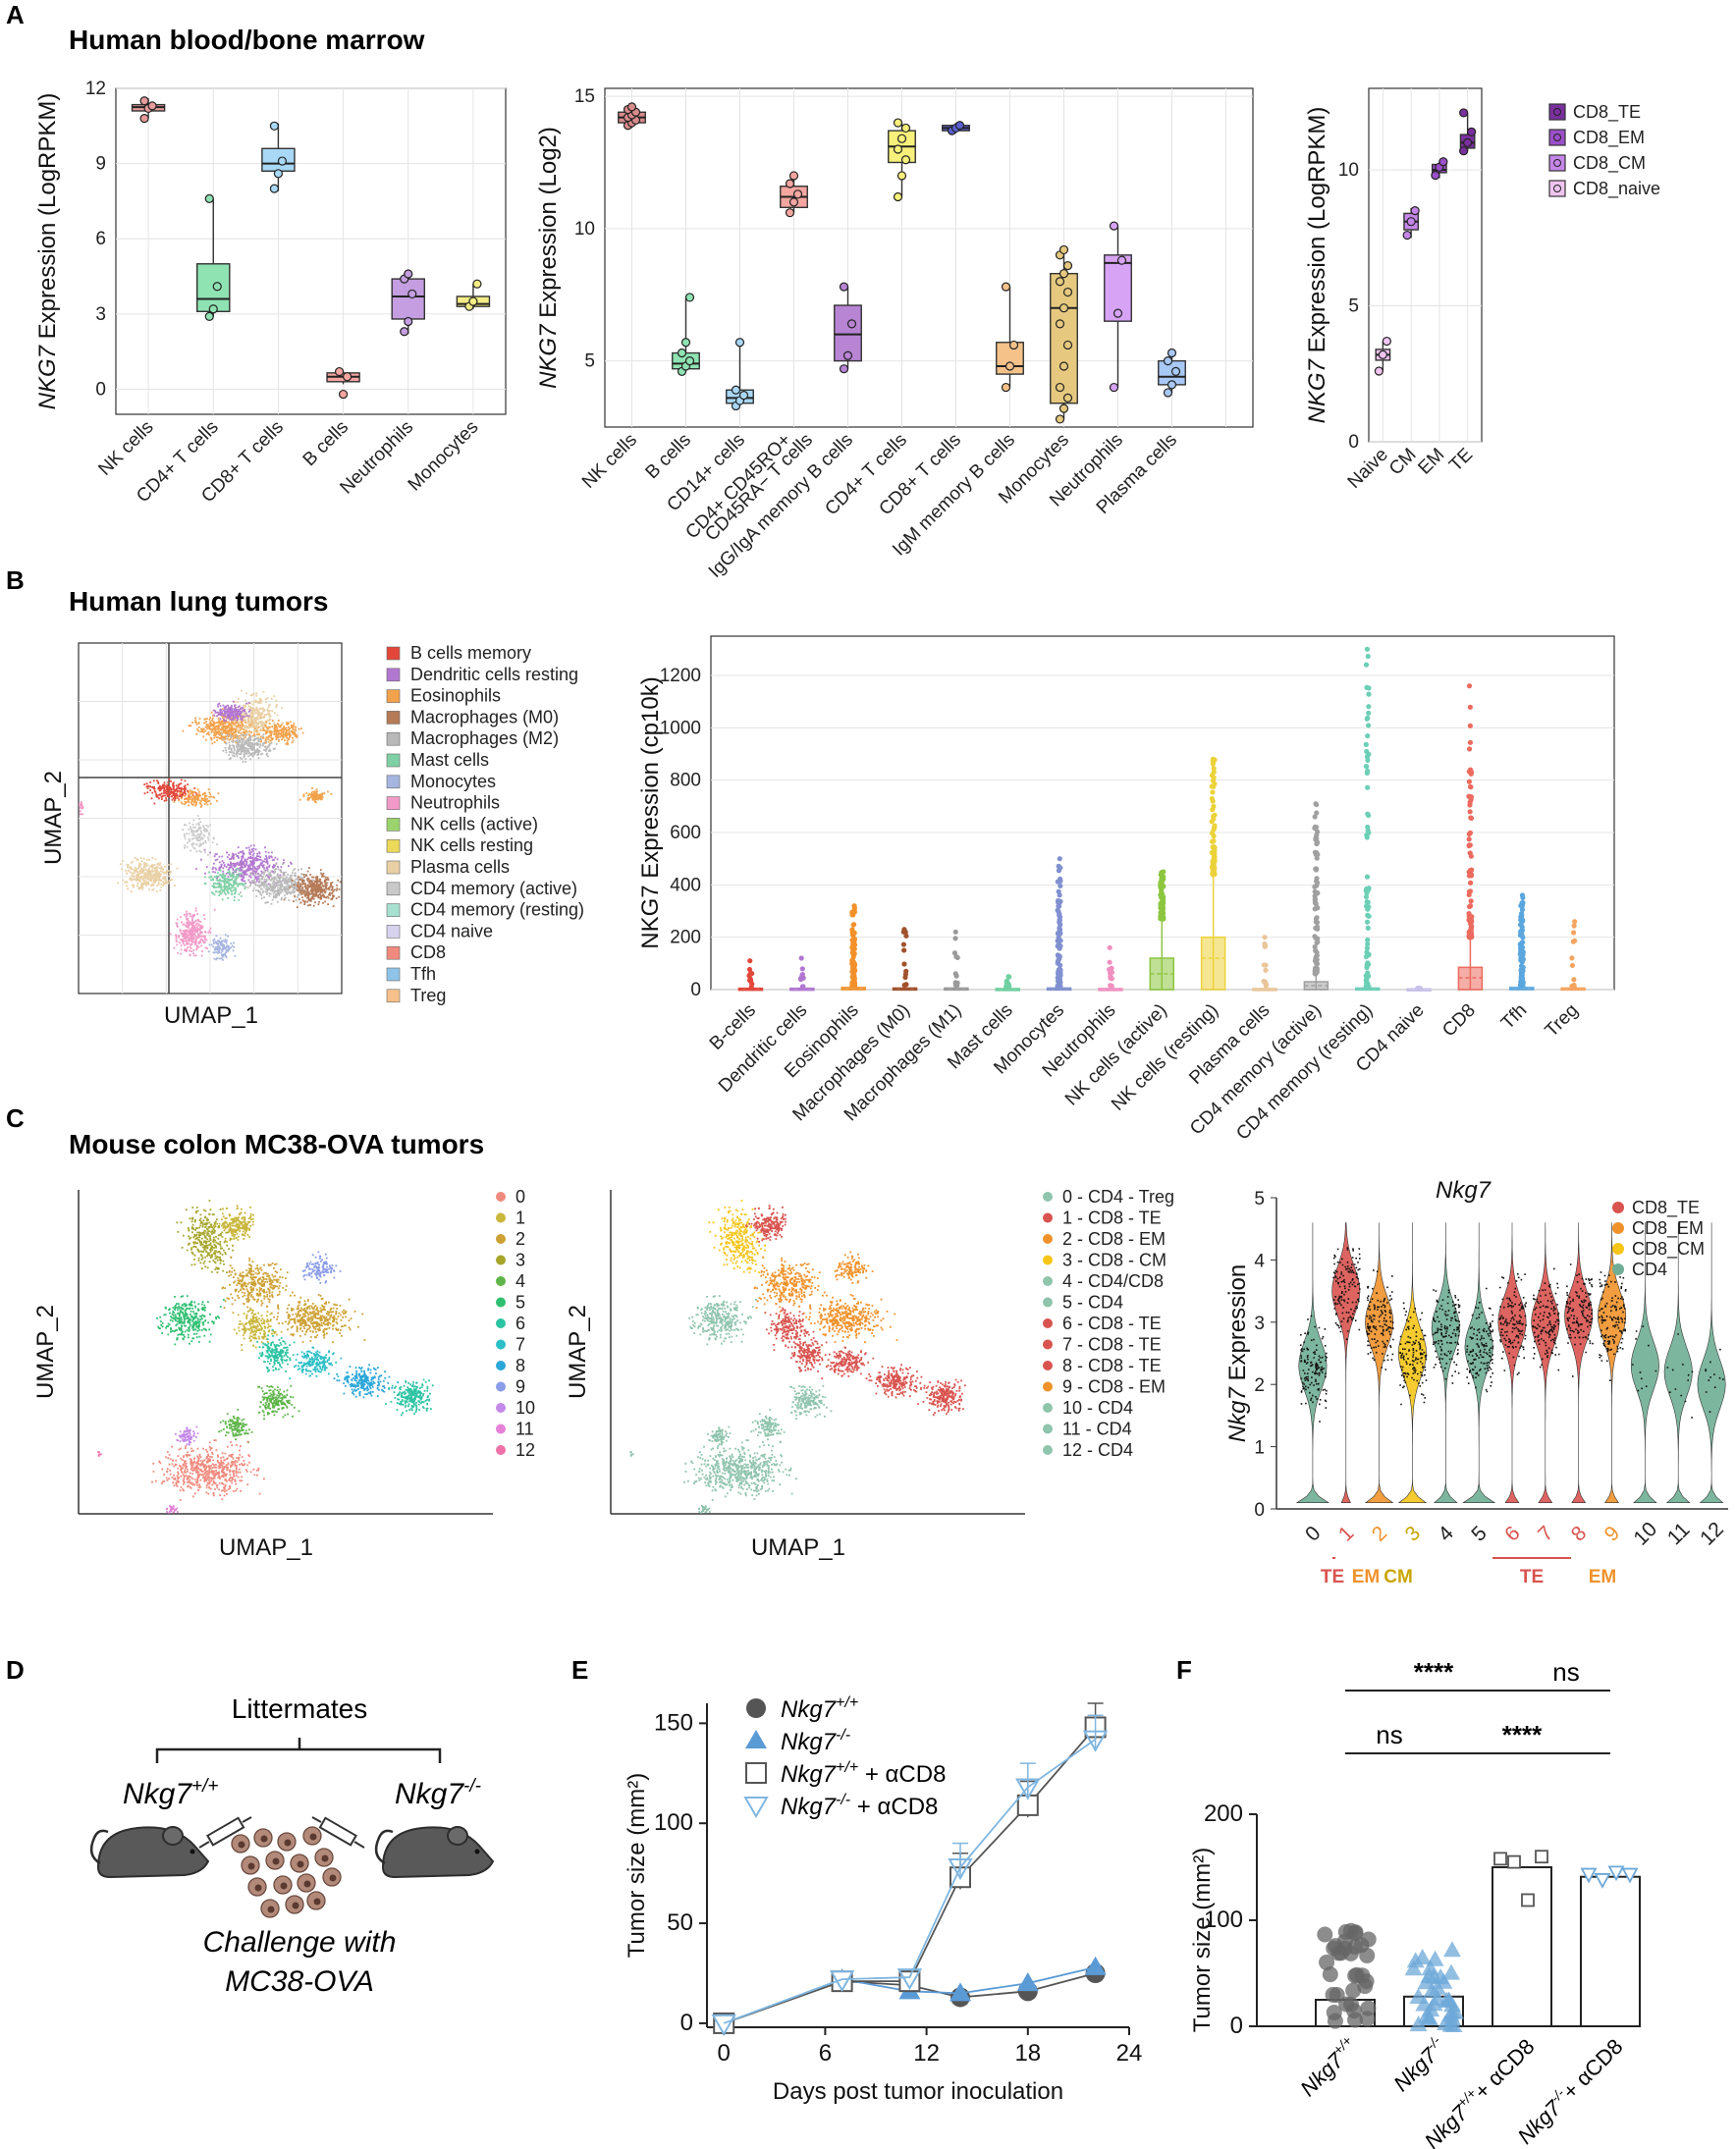 The height and width of the screenshot is (2149, 1736). Describe the element at coordinates (842, 1981) in the screenshot. I see `marker-triangle-open` at that location.